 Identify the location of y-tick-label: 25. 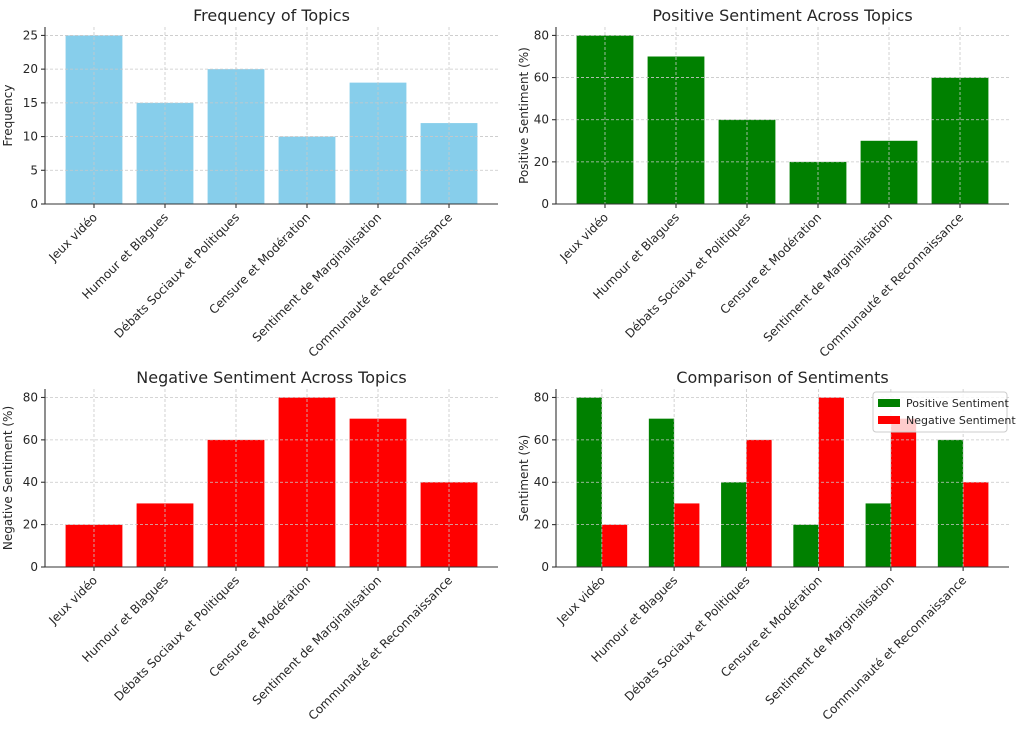
(30, 35).